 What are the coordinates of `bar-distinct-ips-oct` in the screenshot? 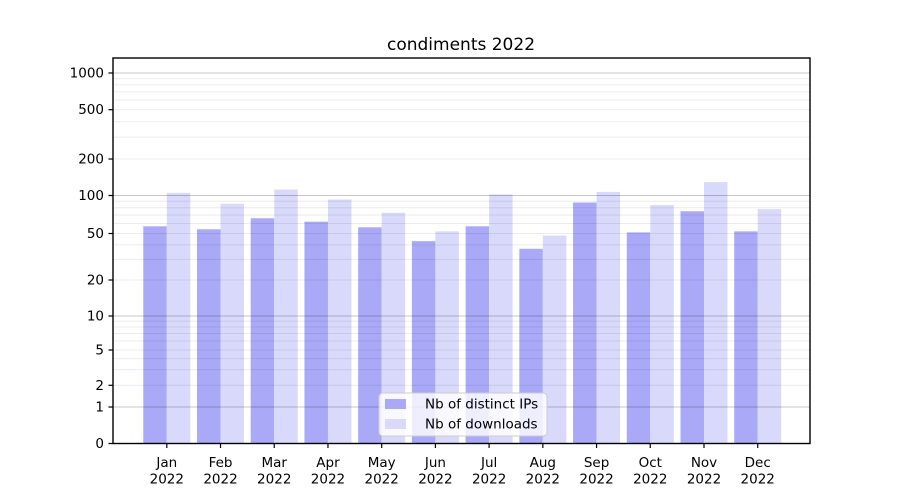 It's located at (638, 338).